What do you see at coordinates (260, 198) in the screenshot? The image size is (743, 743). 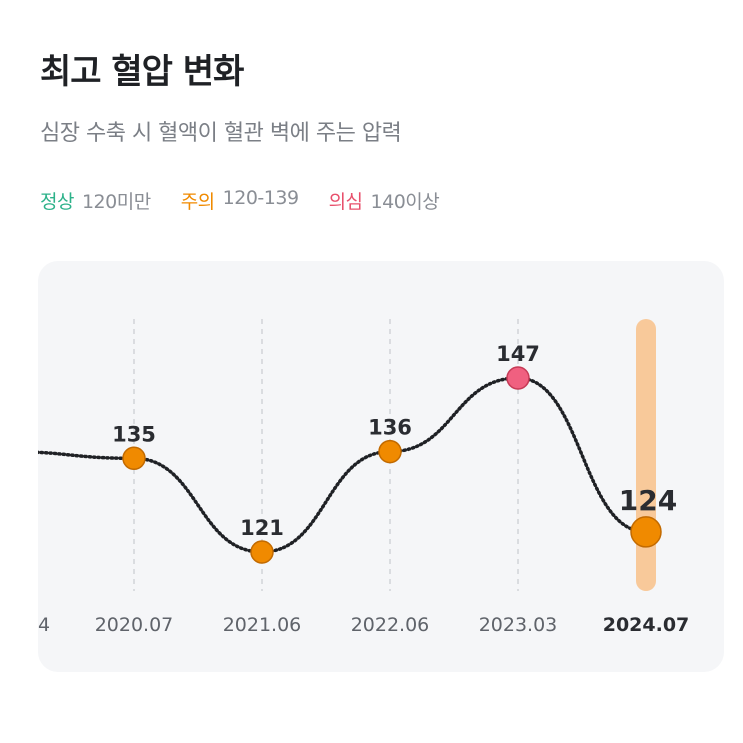 I see `legend-range-caution: 120-139` at bounding box center [260, 198].